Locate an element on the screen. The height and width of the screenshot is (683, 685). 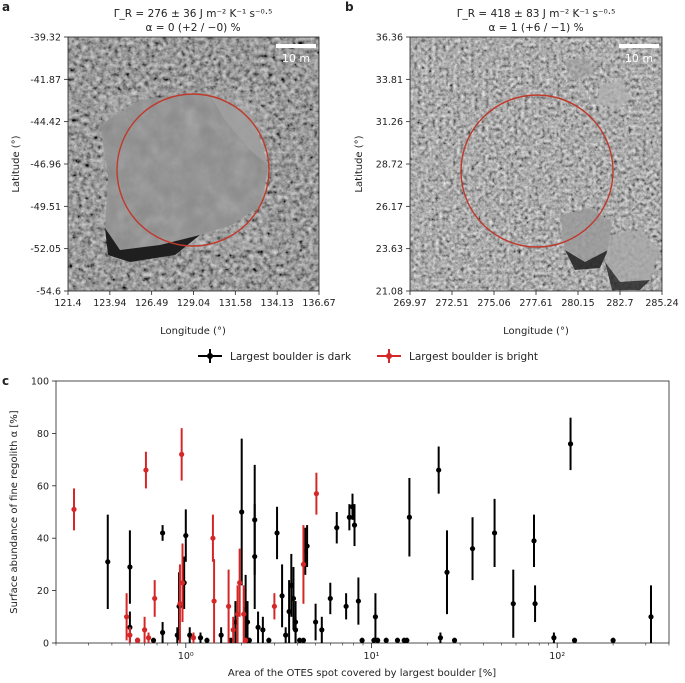
x-tick-label: 129.04 is located at coordinates (193, 303).